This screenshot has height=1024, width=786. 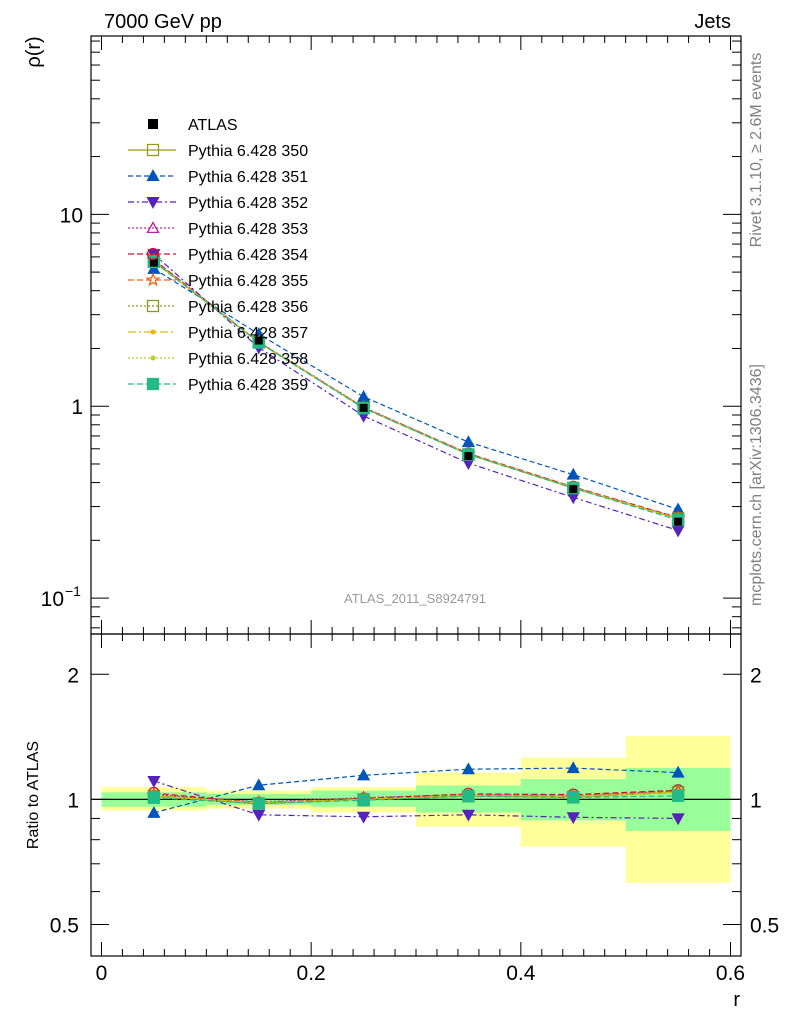 I want to click on ratio-y-tick-label-left: 0.5, so click(x=64, y=926).